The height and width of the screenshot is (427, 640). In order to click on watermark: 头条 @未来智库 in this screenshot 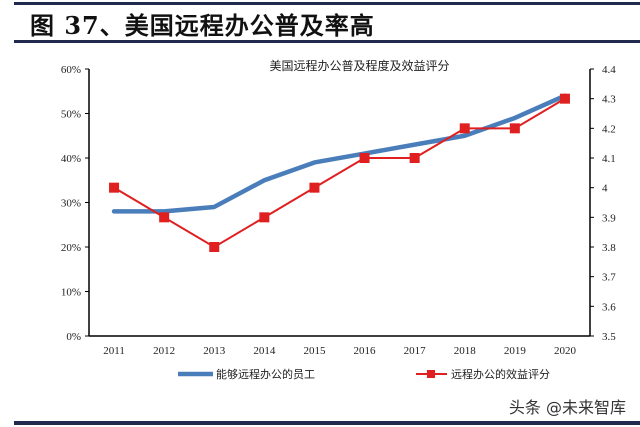, I will do `click(567, 407)`.